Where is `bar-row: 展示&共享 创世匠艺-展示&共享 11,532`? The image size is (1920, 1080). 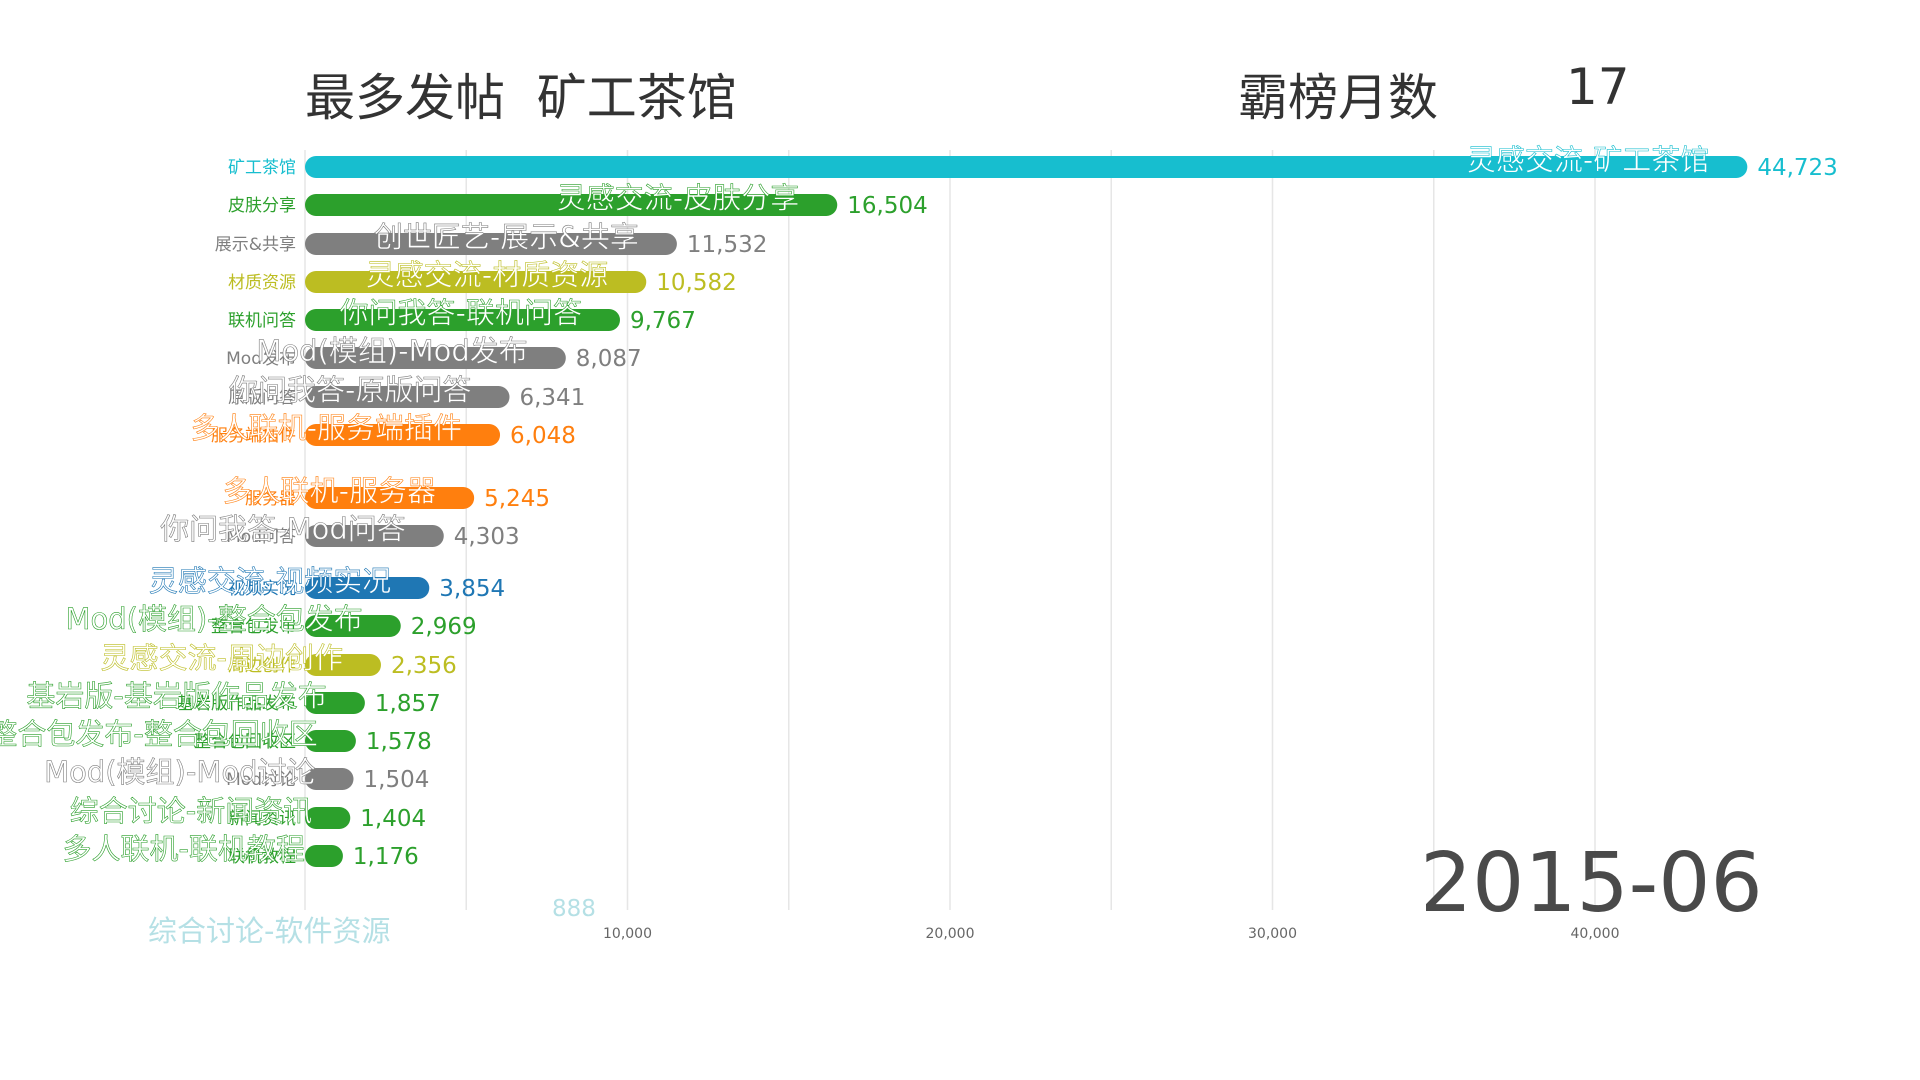 bar-row: 展示&共享 创世匠艺-展示&共享 11,532 is located at coordinates (491, 239).